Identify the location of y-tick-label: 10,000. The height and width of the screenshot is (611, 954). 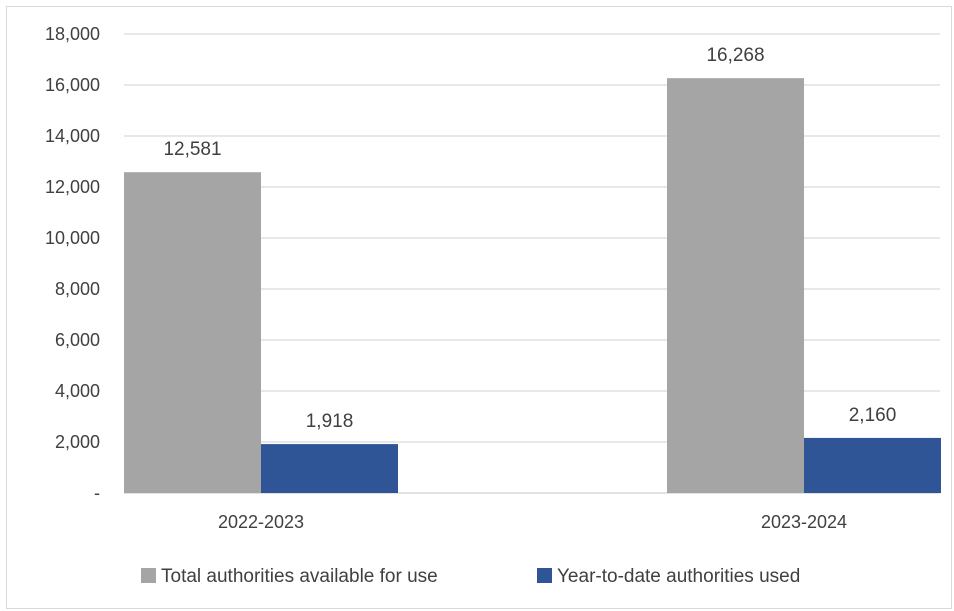
(72, 238).